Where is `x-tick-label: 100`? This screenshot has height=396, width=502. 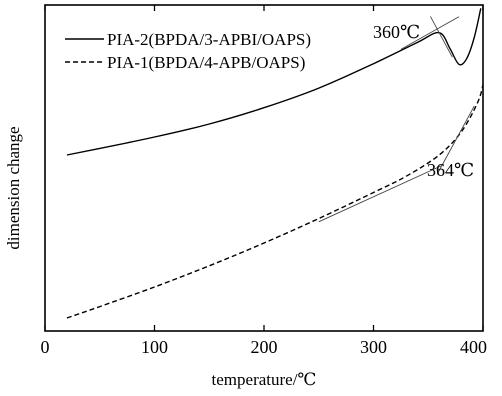 x-tick-label: 100 is located at coordinates (154, 347).